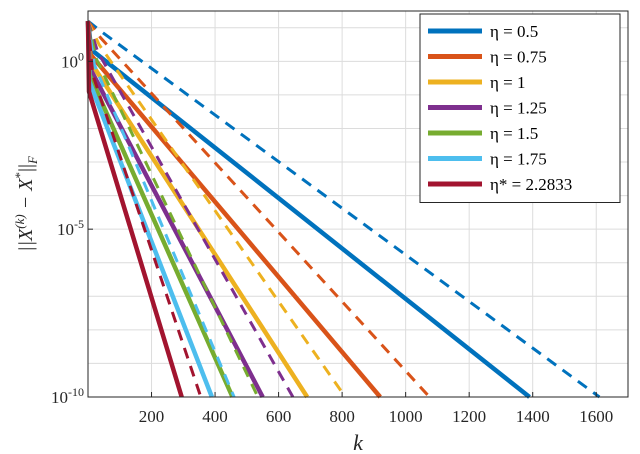  Describe the element at coordinates (531, 184) in the screenshot. I see `legend-entry-6: η* = 2.2833` at that location.